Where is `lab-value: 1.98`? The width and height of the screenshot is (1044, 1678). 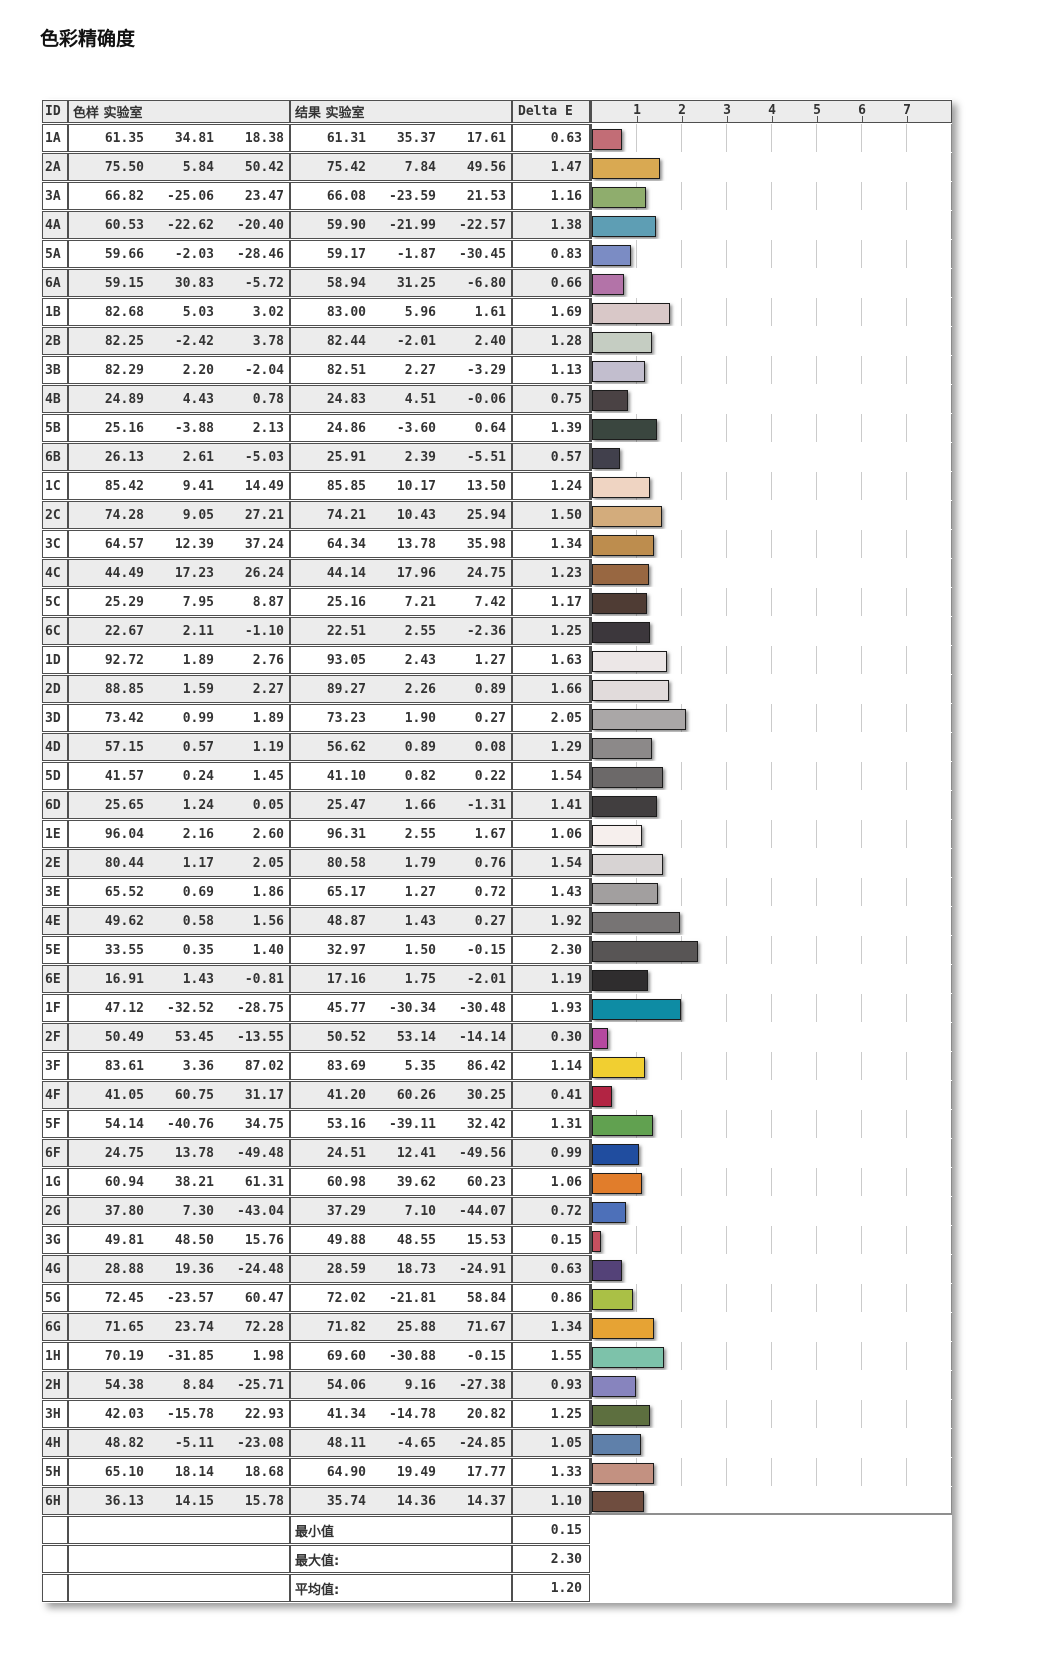
lab-value: 1.98 is located at coordinates (268, 1356).